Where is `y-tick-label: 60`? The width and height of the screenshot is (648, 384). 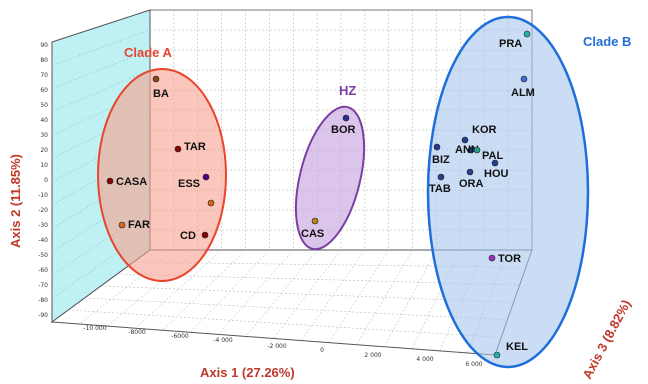 y-tick-label: 60 is located at coordinates (44, 90).